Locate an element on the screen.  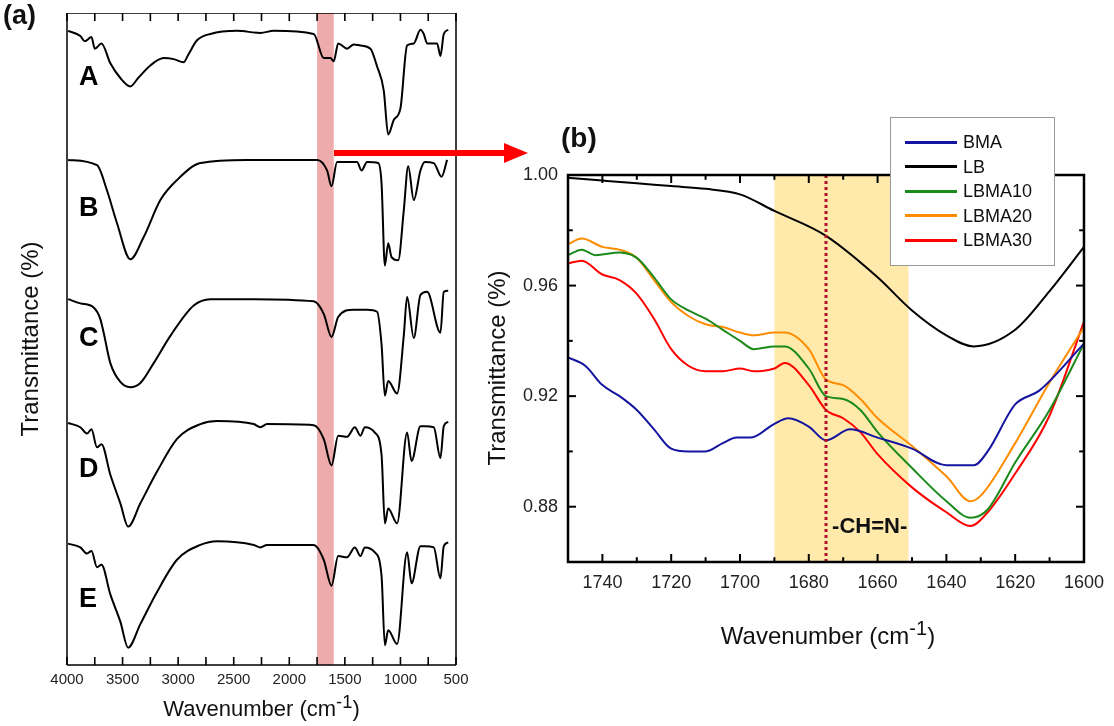
legend-label: LBMA30 is located at coordinates (997, 240).